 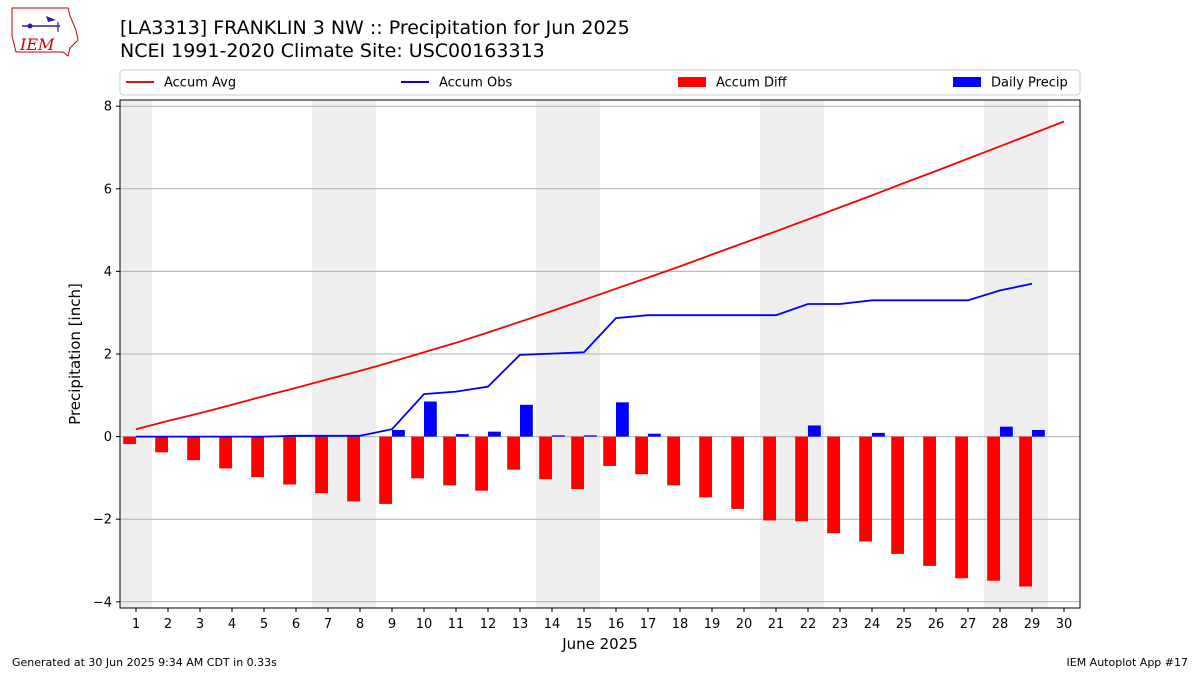 What do you see at coordinates (968, 624) in the screenshot?
I see `x-tick-label: 27` at bounding box center [968, 624].